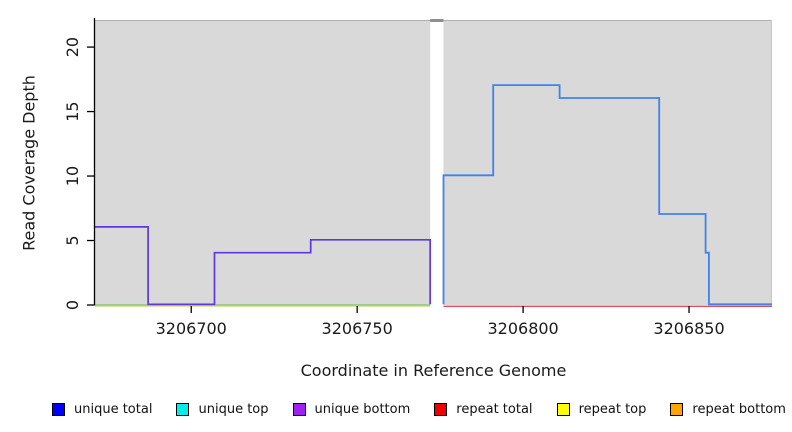  What do you see at coordinates (58, 409) in the screenshot?
I see `legend-swatch-unique-total` at bounding box center [58, 409].